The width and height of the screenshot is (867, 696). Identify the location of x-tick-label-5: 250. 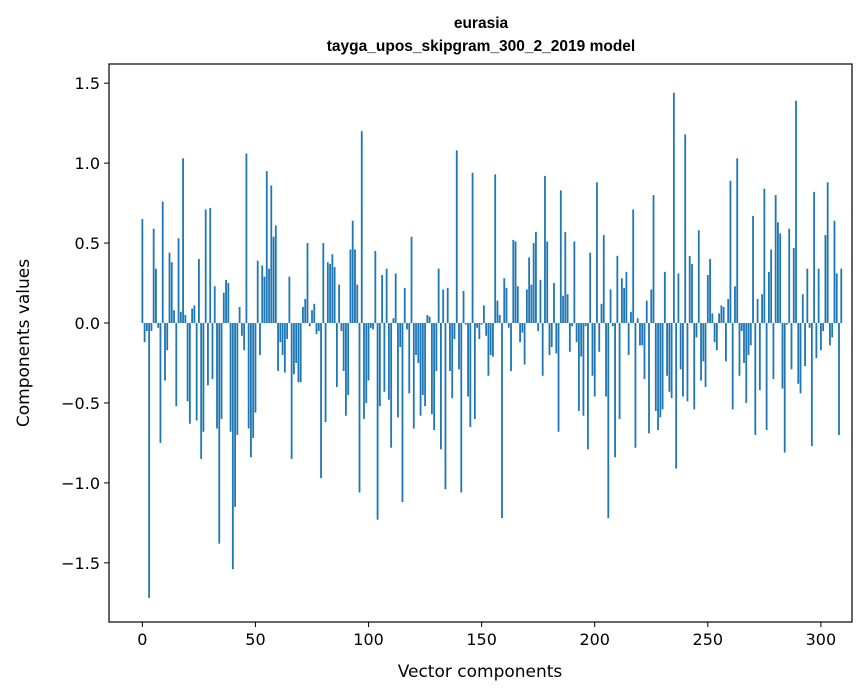
(708, 639).